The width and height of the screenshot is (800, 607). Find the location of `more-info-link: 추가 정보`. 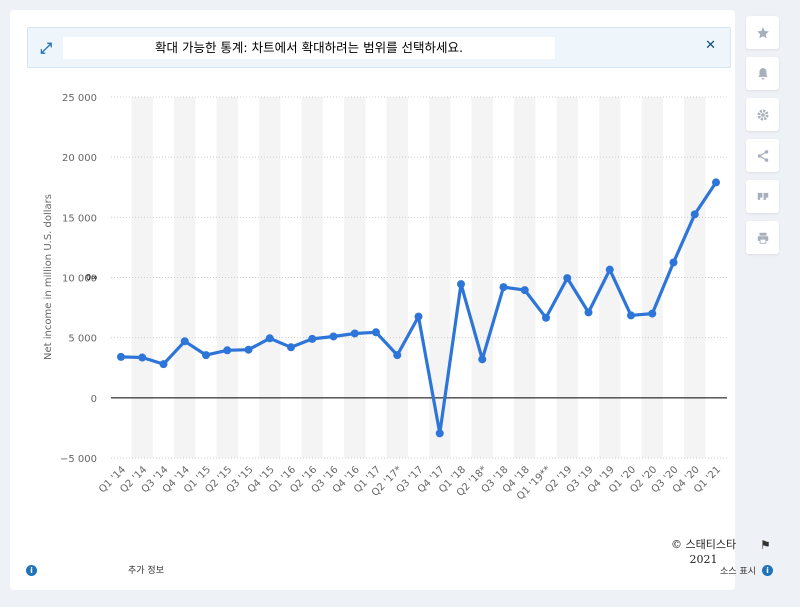

more-info-link: 추가 정보 is located at coordinates (146, 571).